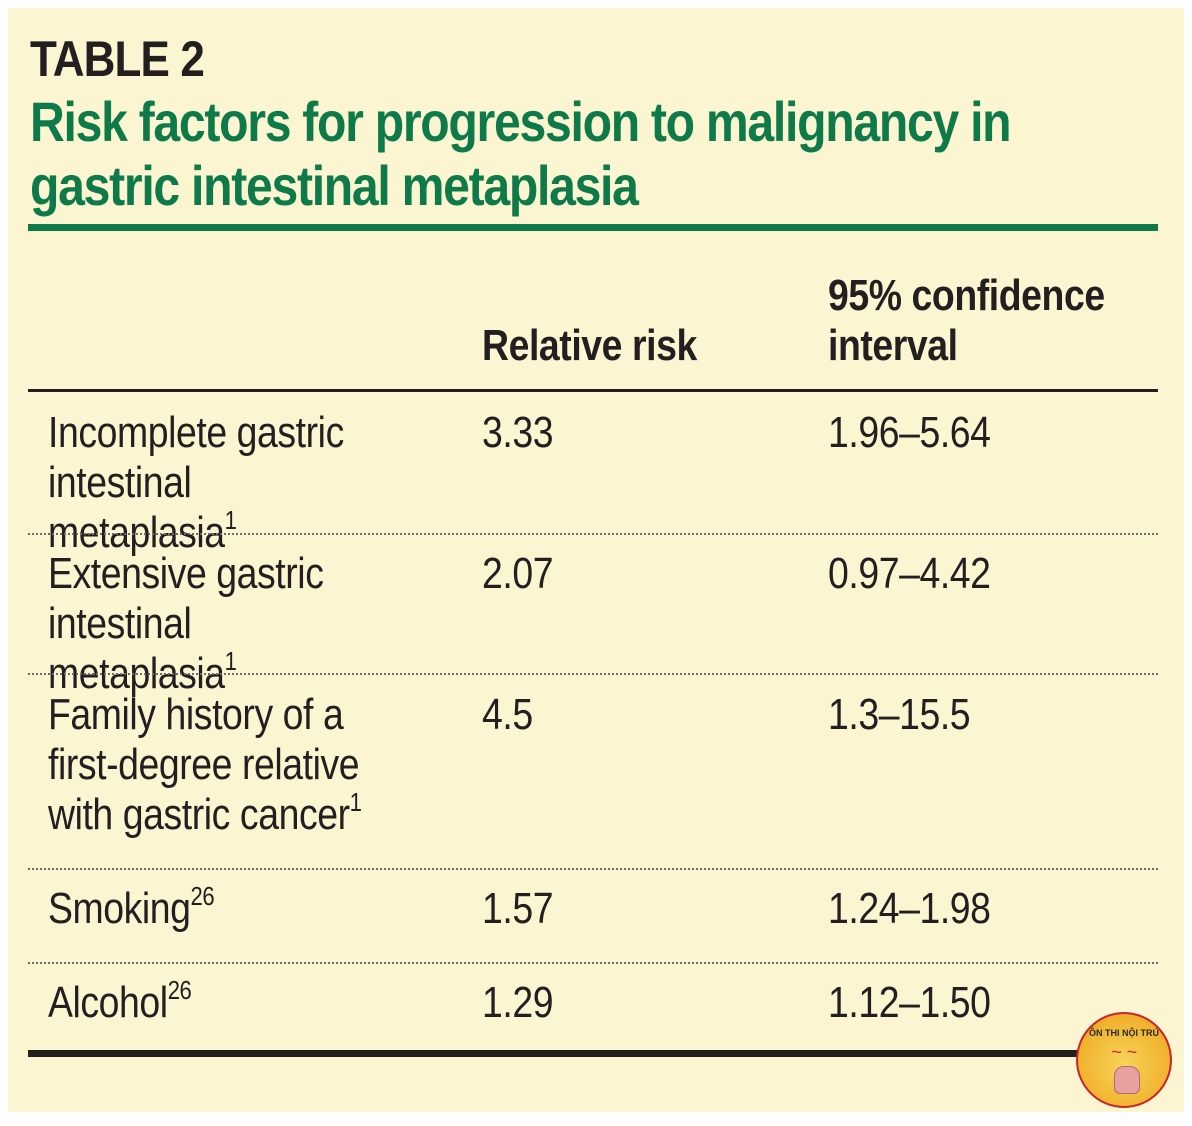 The height and width of the screenshot is (1126, 1192). I want to click on factor-label: Incomplete gastric intestinal metaplasia, so click(196, 482).